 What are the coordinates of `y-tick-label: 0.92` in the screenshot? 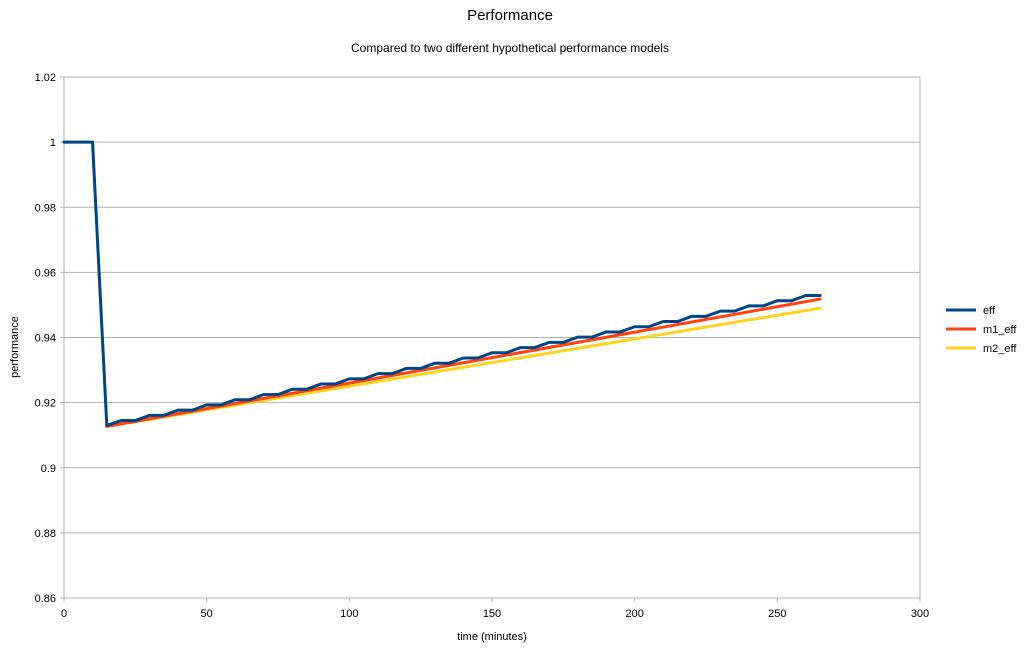 It's located at (45, 404).